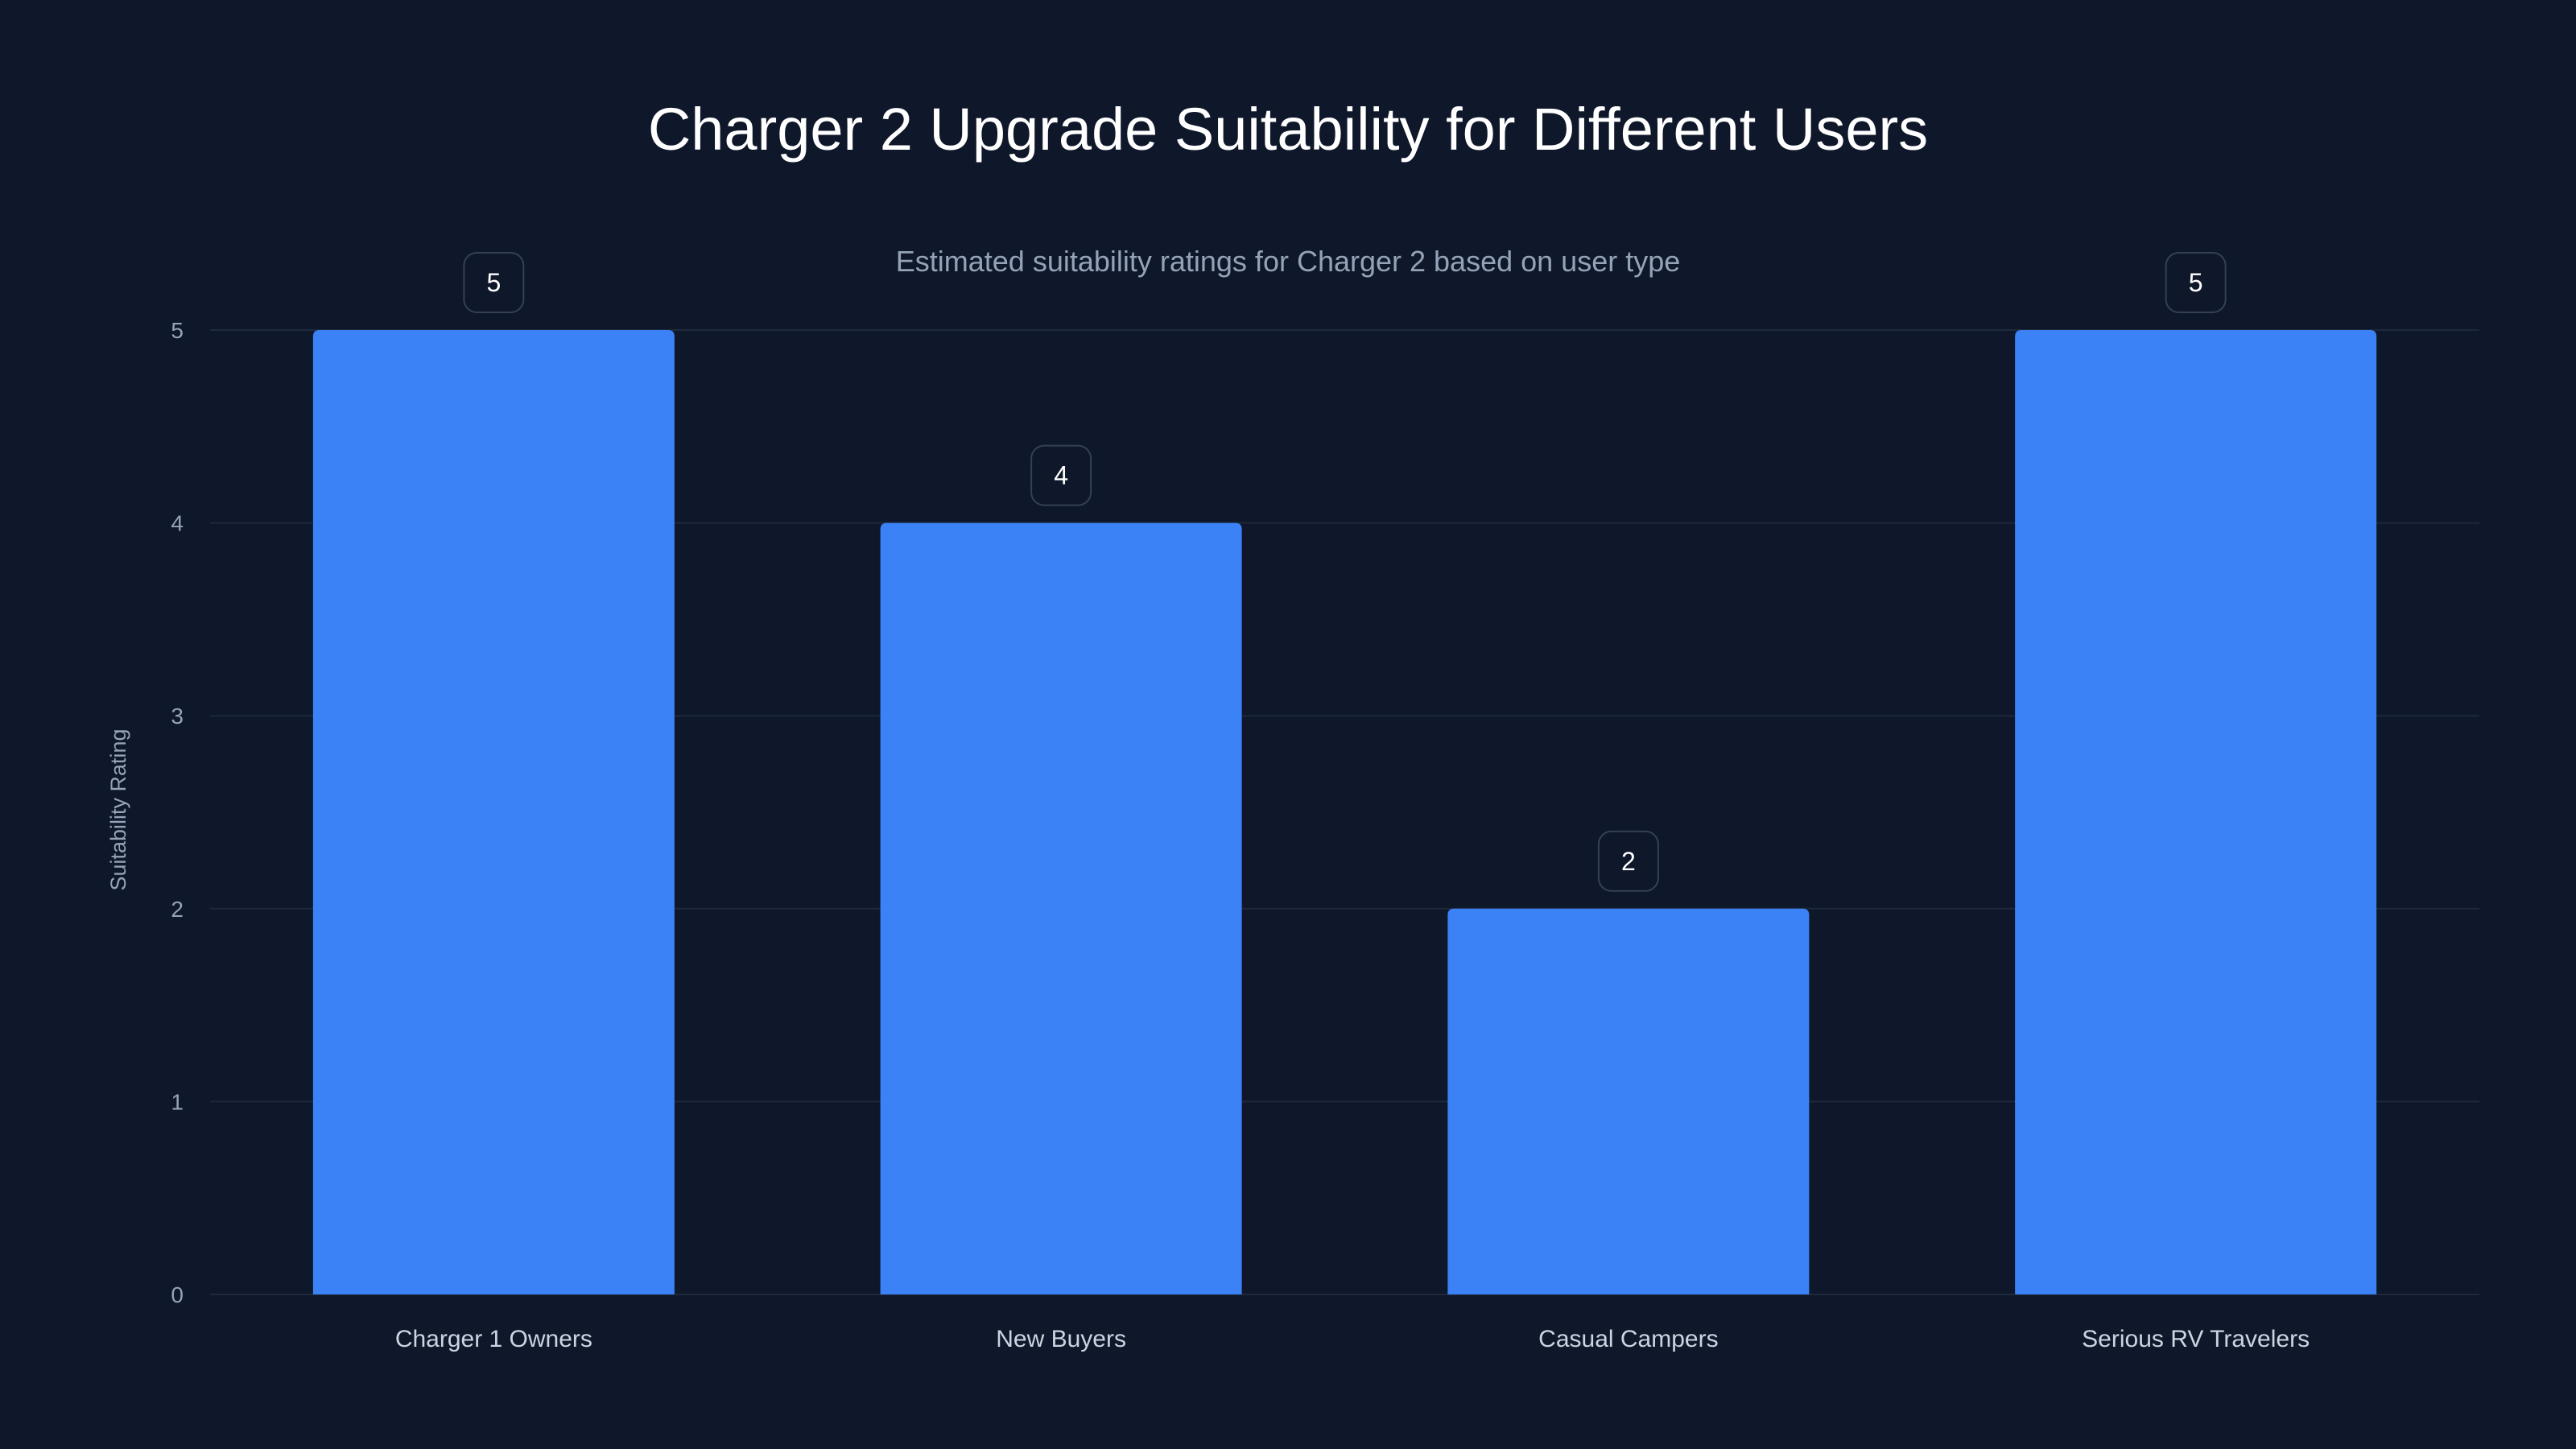  What do you see at coordinates (1628, 1339) in the screenshot?
I see `x-tick-label: Casual Campers` at bounding box center [1628, 1339].